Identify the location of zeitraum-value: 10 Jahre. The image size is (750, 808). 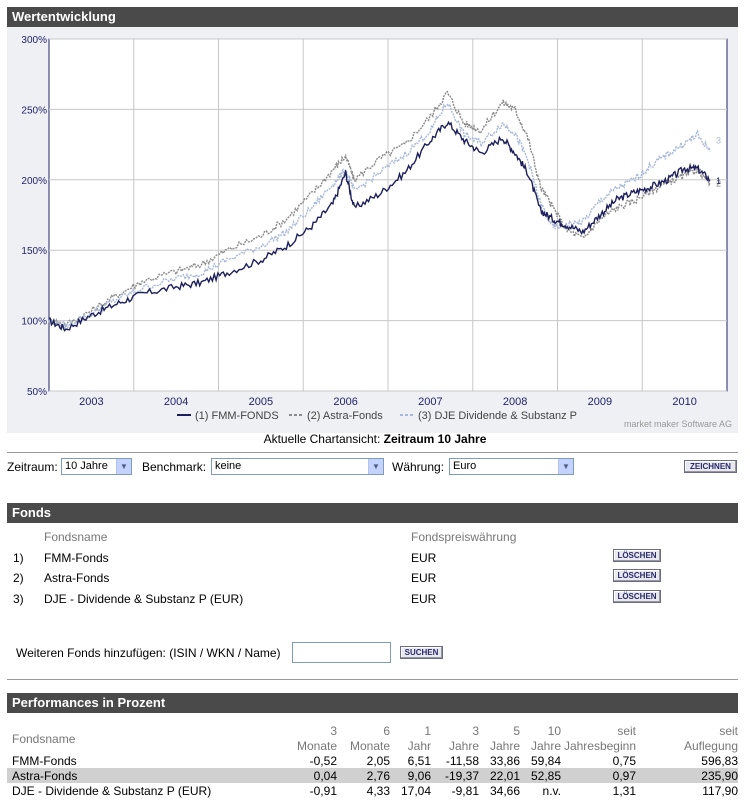
(86, 466).